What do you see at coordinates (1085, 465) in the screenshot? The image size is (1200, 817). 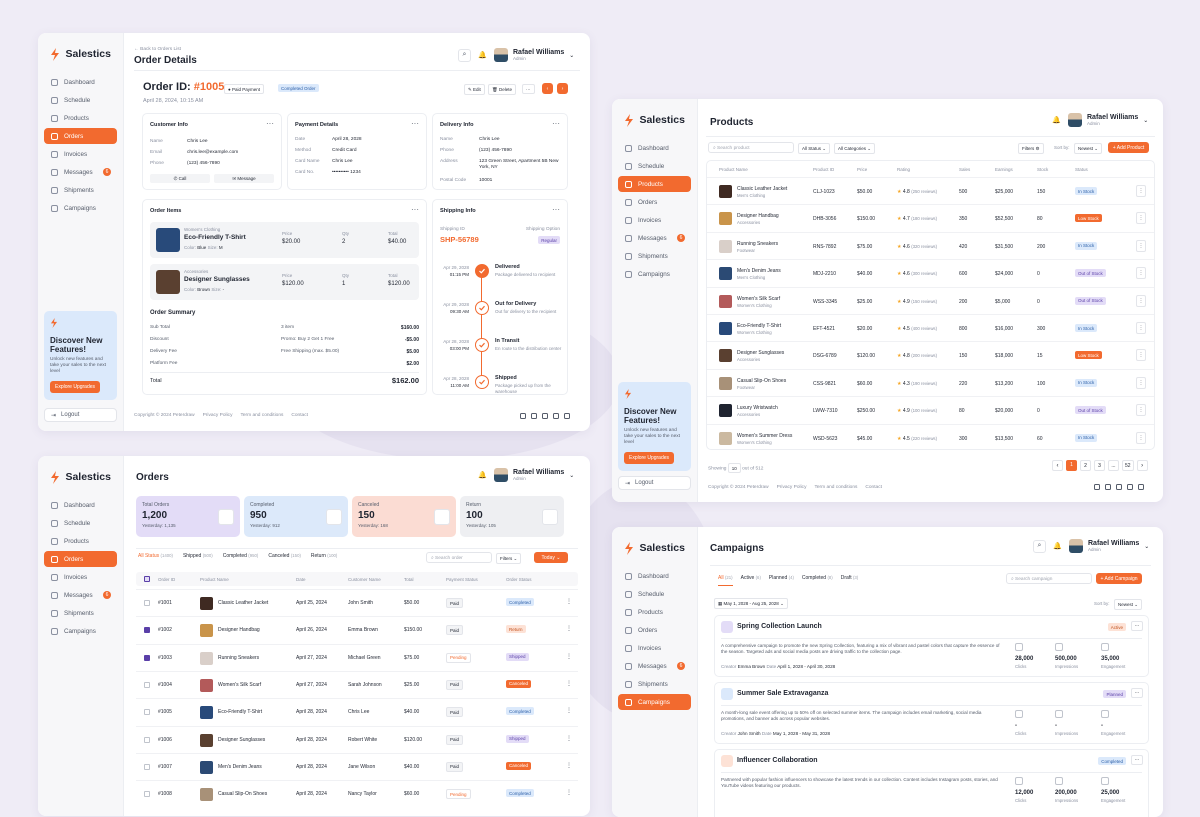 I see `page-button: 2` at bounding box center [1085, 465].